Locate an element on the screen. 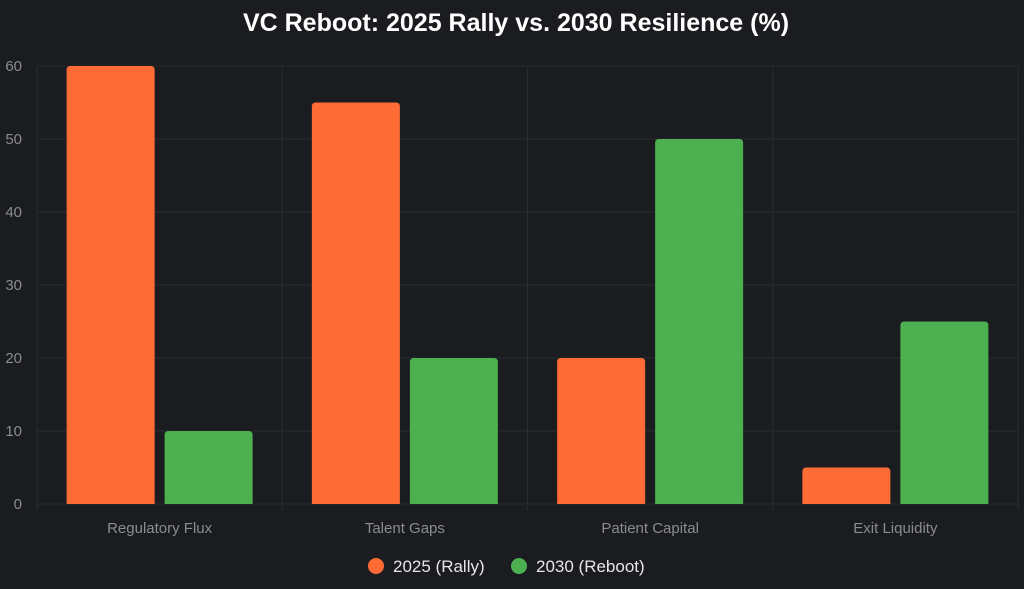 Image resolution: width=1024 pixels, height=589 pixels. x-category-label: Patient Capital is located at coordinates (650, 528).